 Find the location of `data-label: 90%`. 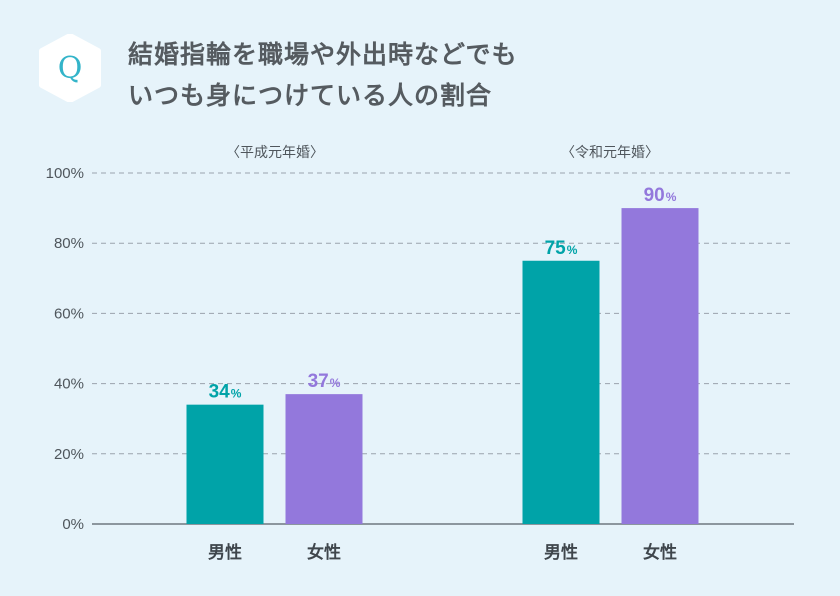

data-label: 90% is located at coordinates (660, 195).